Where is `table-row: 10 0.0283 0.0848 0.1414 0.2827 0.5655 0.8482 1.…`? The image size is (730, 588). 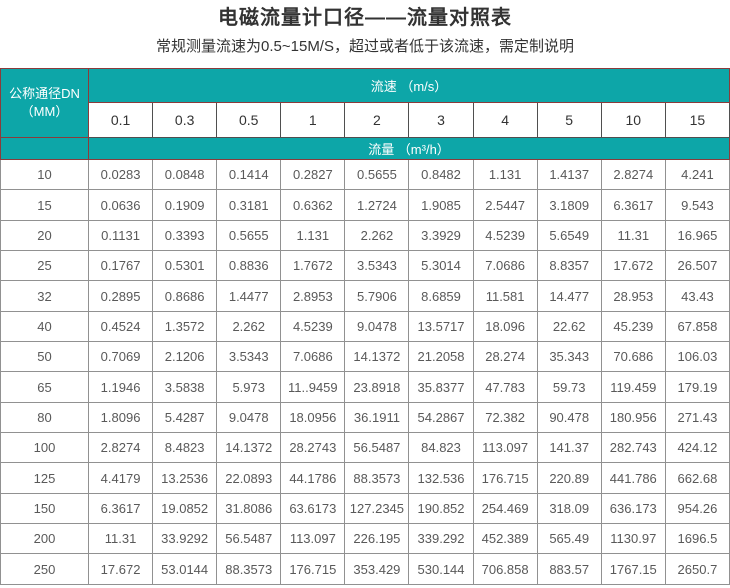
table-row: 10 0.0283 0.0848 0.1414 0.2827 0.5655 0.8482 1.… is located at coordinates (365, 174).